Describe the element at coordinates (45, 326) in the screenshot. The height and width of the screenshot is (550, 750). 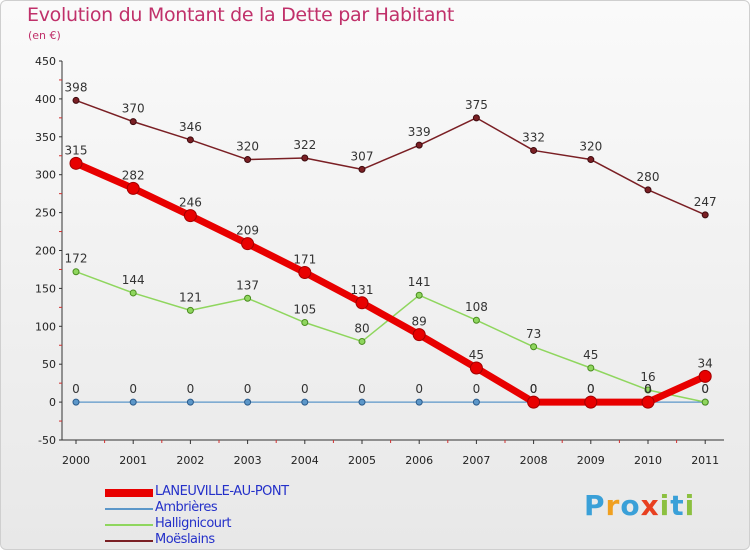
I see `y-tick-label: 100` at that location.